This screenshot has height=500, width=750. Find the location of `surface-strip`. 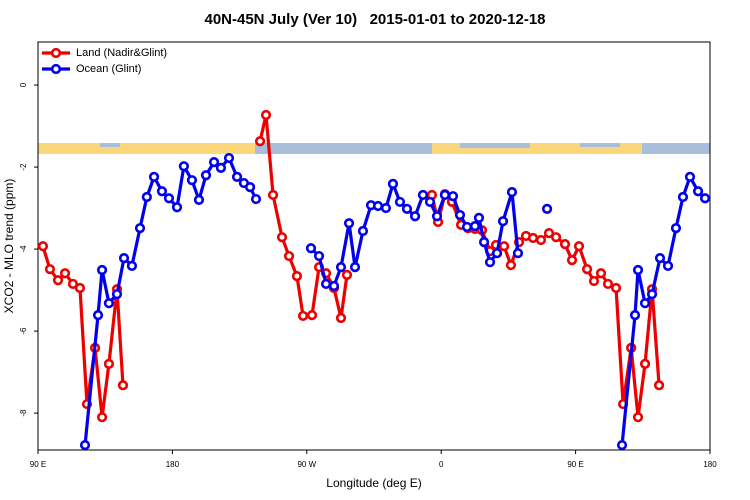

surface-strip is located at coordinates (374, 148).